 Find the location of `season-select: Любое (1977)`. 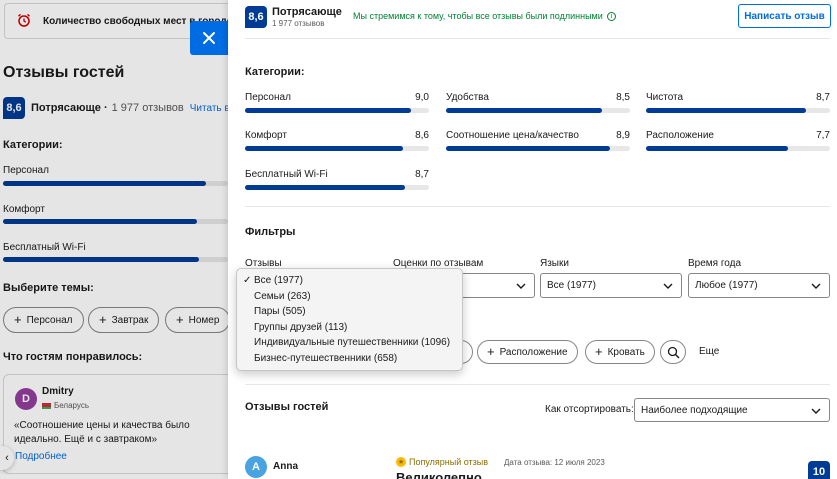

season-select: Любое (1977) is located at coordinates (759, 285).